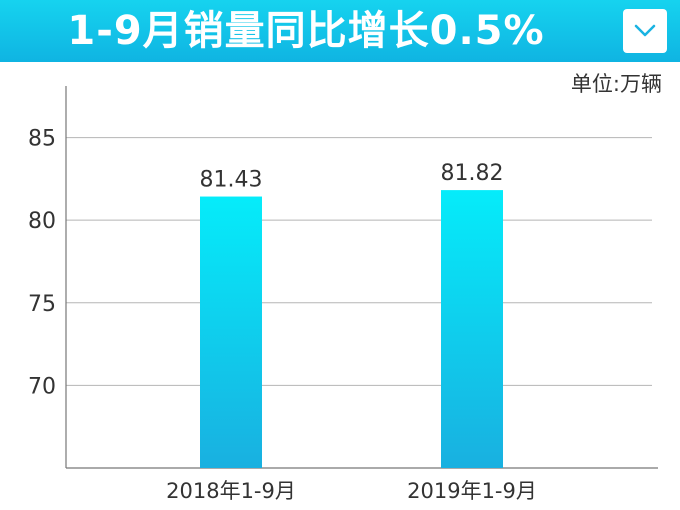  What do you see at coordinates (472, 491) in the screenshot?
I see `x-tick-label: 2019年1-9月` at bounding box center [472, 491].